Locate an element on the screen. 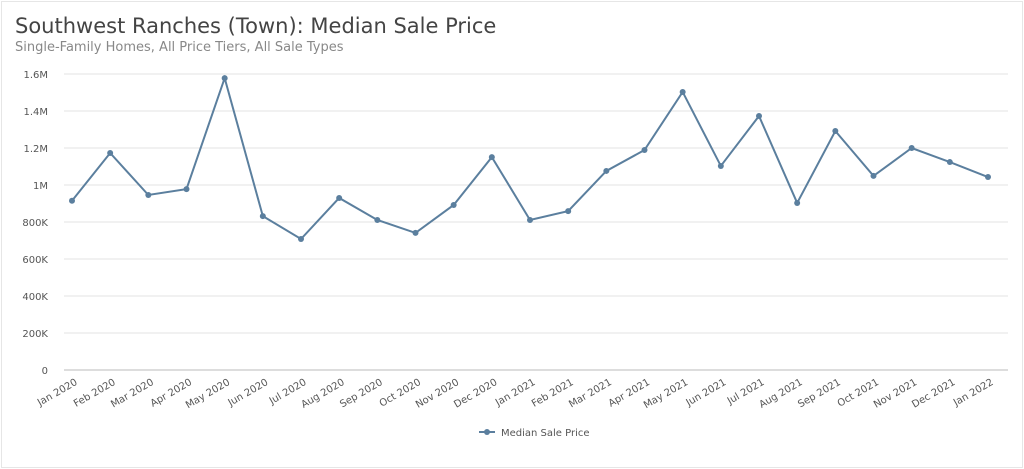 The width and height of the screenshot is (1024, 469). x-tick-label: Jan 2021 is located at coordinates (515, 393).